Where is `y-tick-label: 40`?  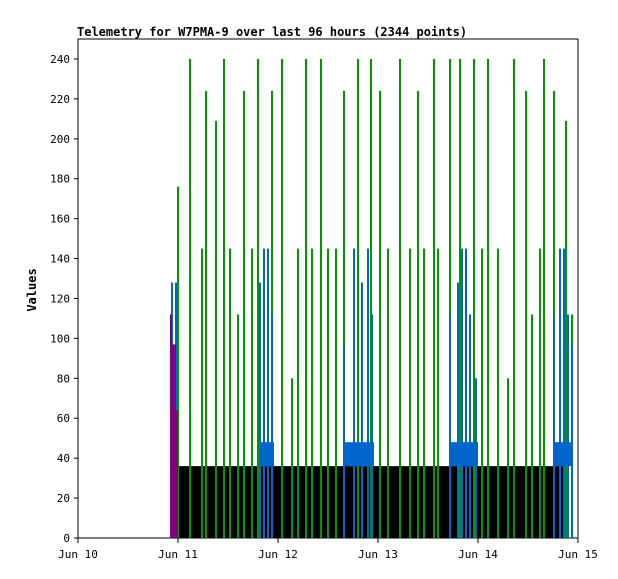
y-tick-label: 40 is located at coordinates (63, 458).